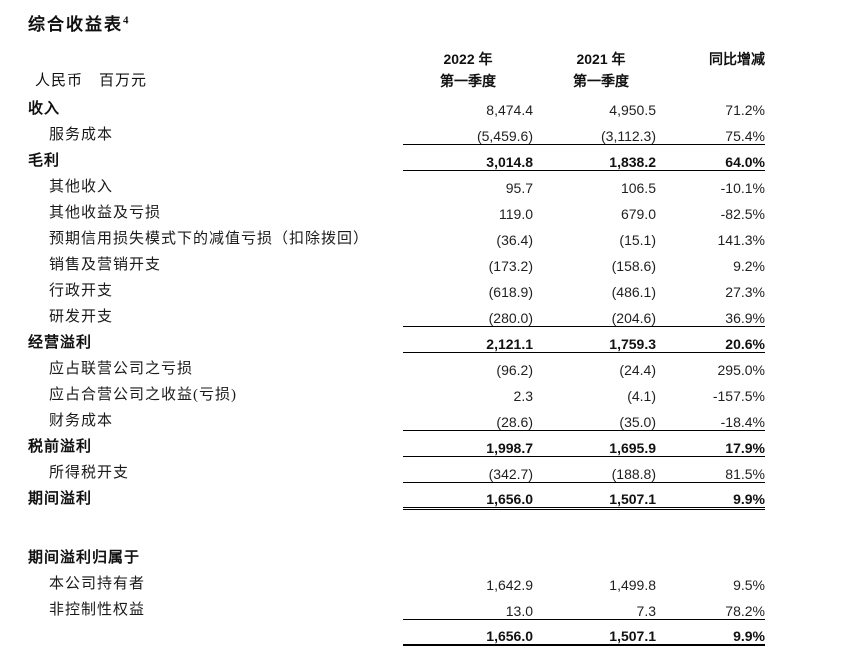 The width and height of the screenshot is (853, 652). I want to click on row-label: 财务成本, so click(81, 421).